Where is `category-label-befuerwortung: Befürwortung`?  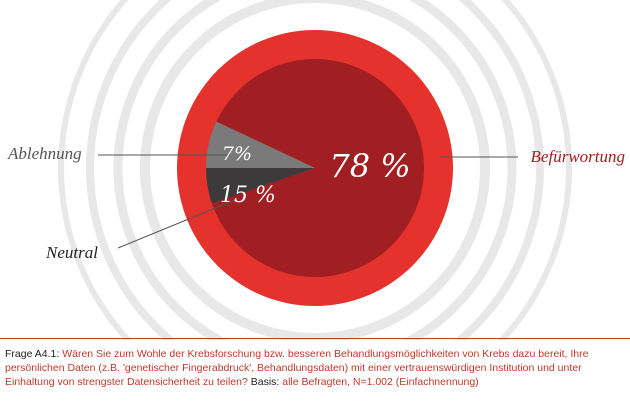
category-label-befuerwortung: Befürwortung is located at coordinates (578, 156).